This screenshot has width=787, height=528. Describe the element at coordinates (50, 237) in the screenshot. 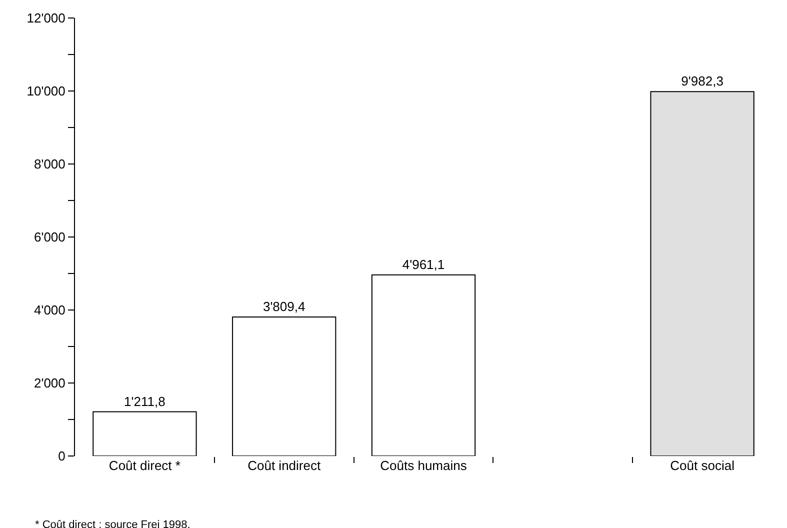

I see `y-tick-label: 6'000` at that location.